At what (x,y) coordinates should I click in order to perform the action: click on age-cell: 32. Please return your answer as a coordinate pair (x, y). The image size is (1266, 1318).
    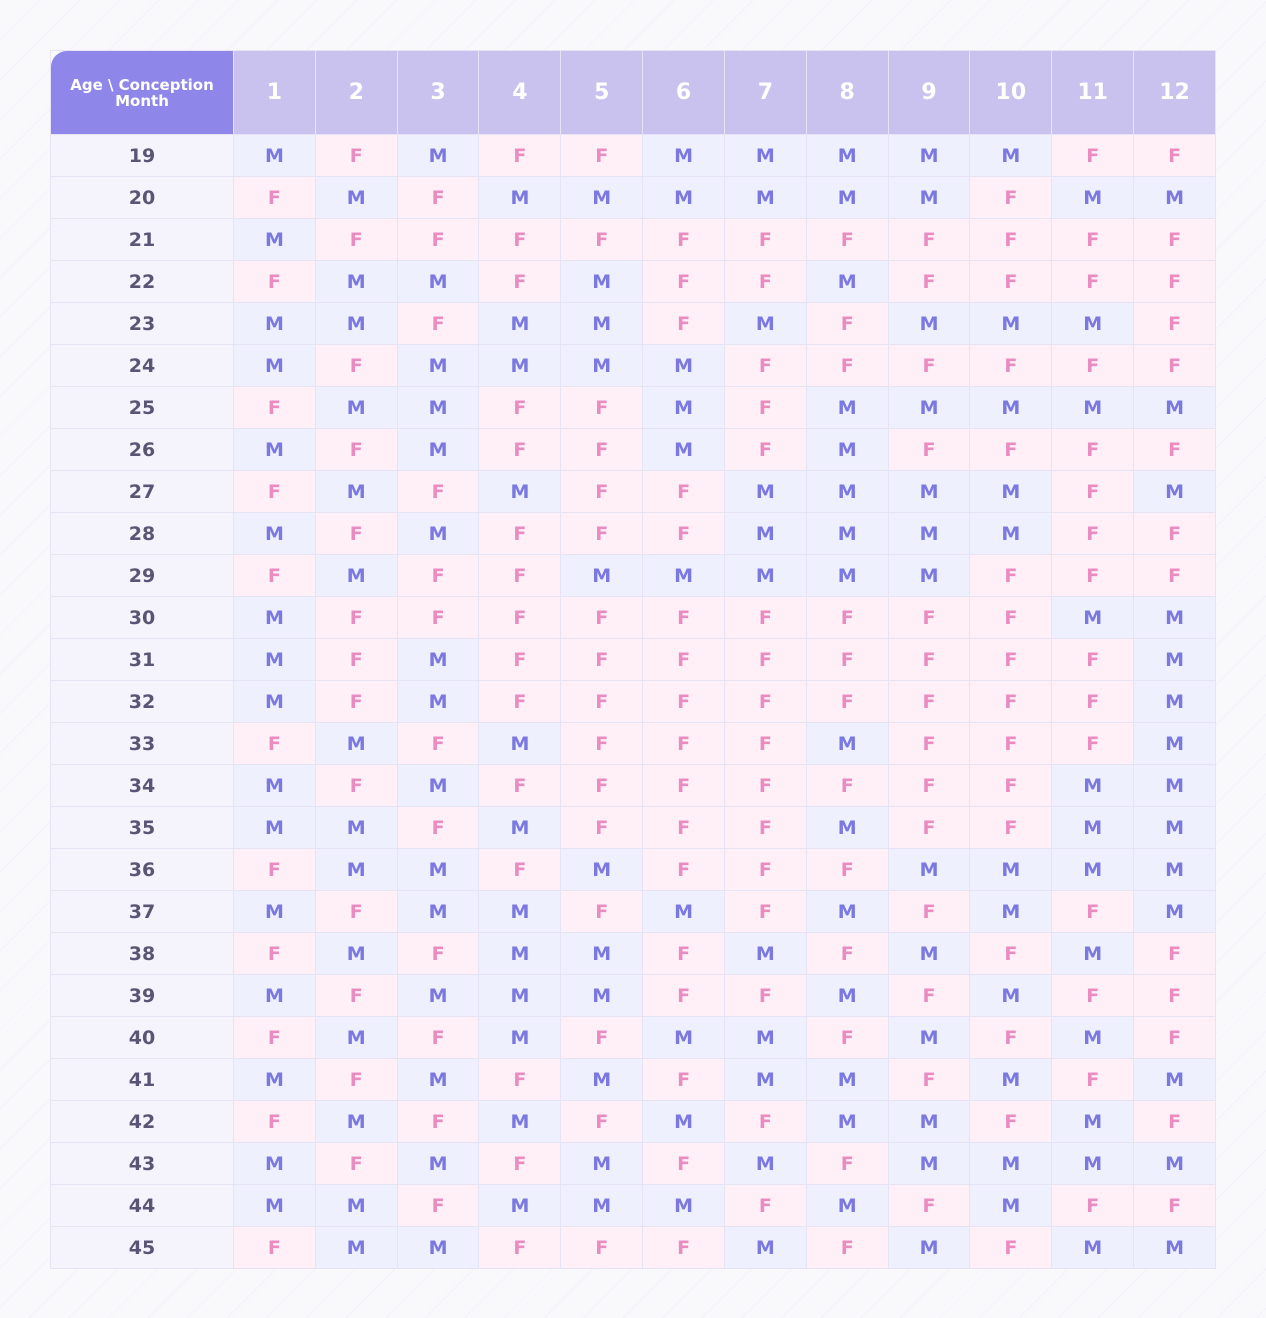
    Looking at the image, I should click on (142, 701).